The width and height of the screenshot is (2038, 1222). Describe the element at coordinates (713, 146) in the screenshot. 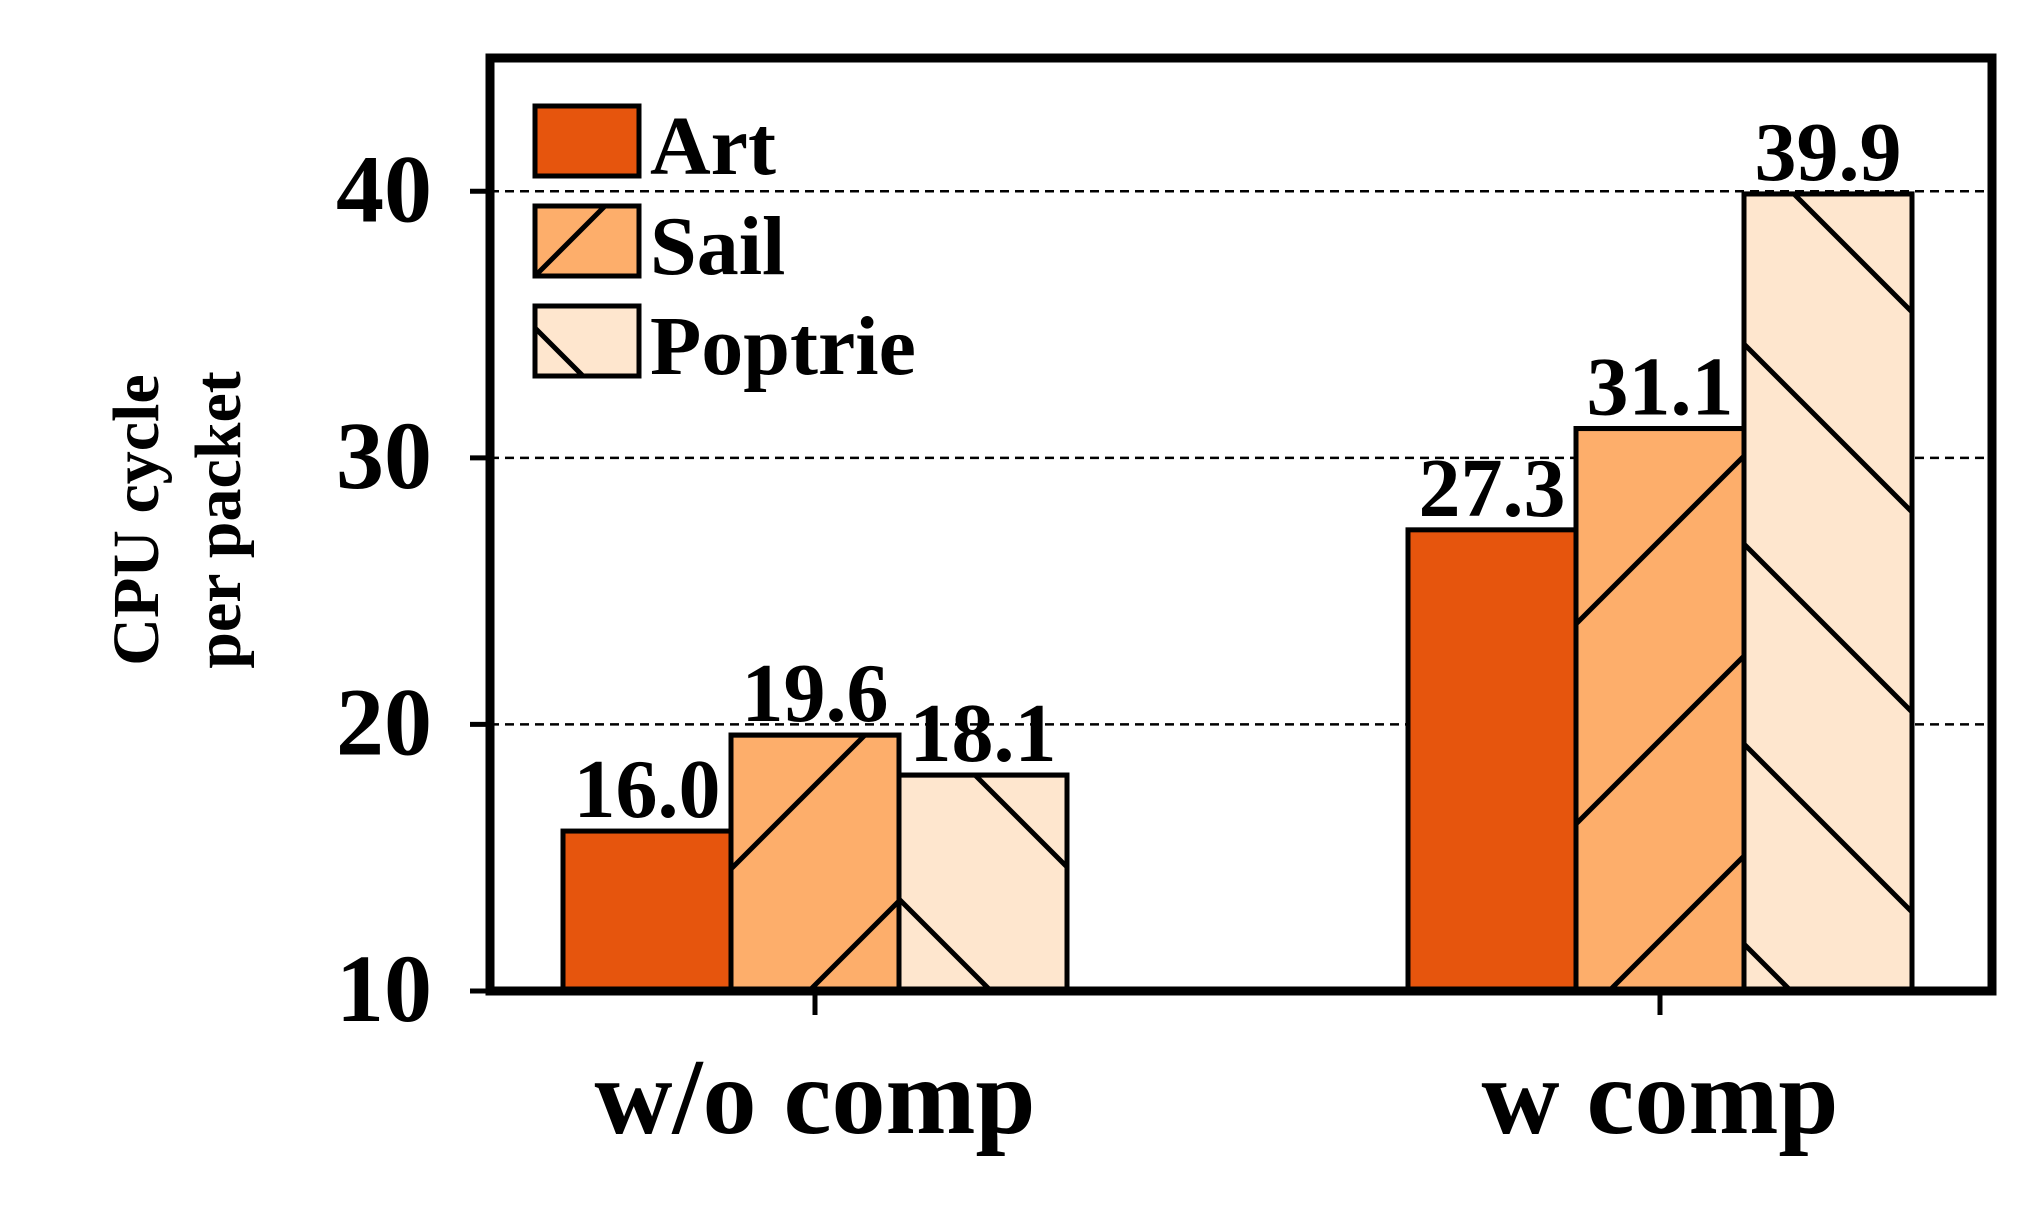

I see `legend-label-art: Art` at that location.